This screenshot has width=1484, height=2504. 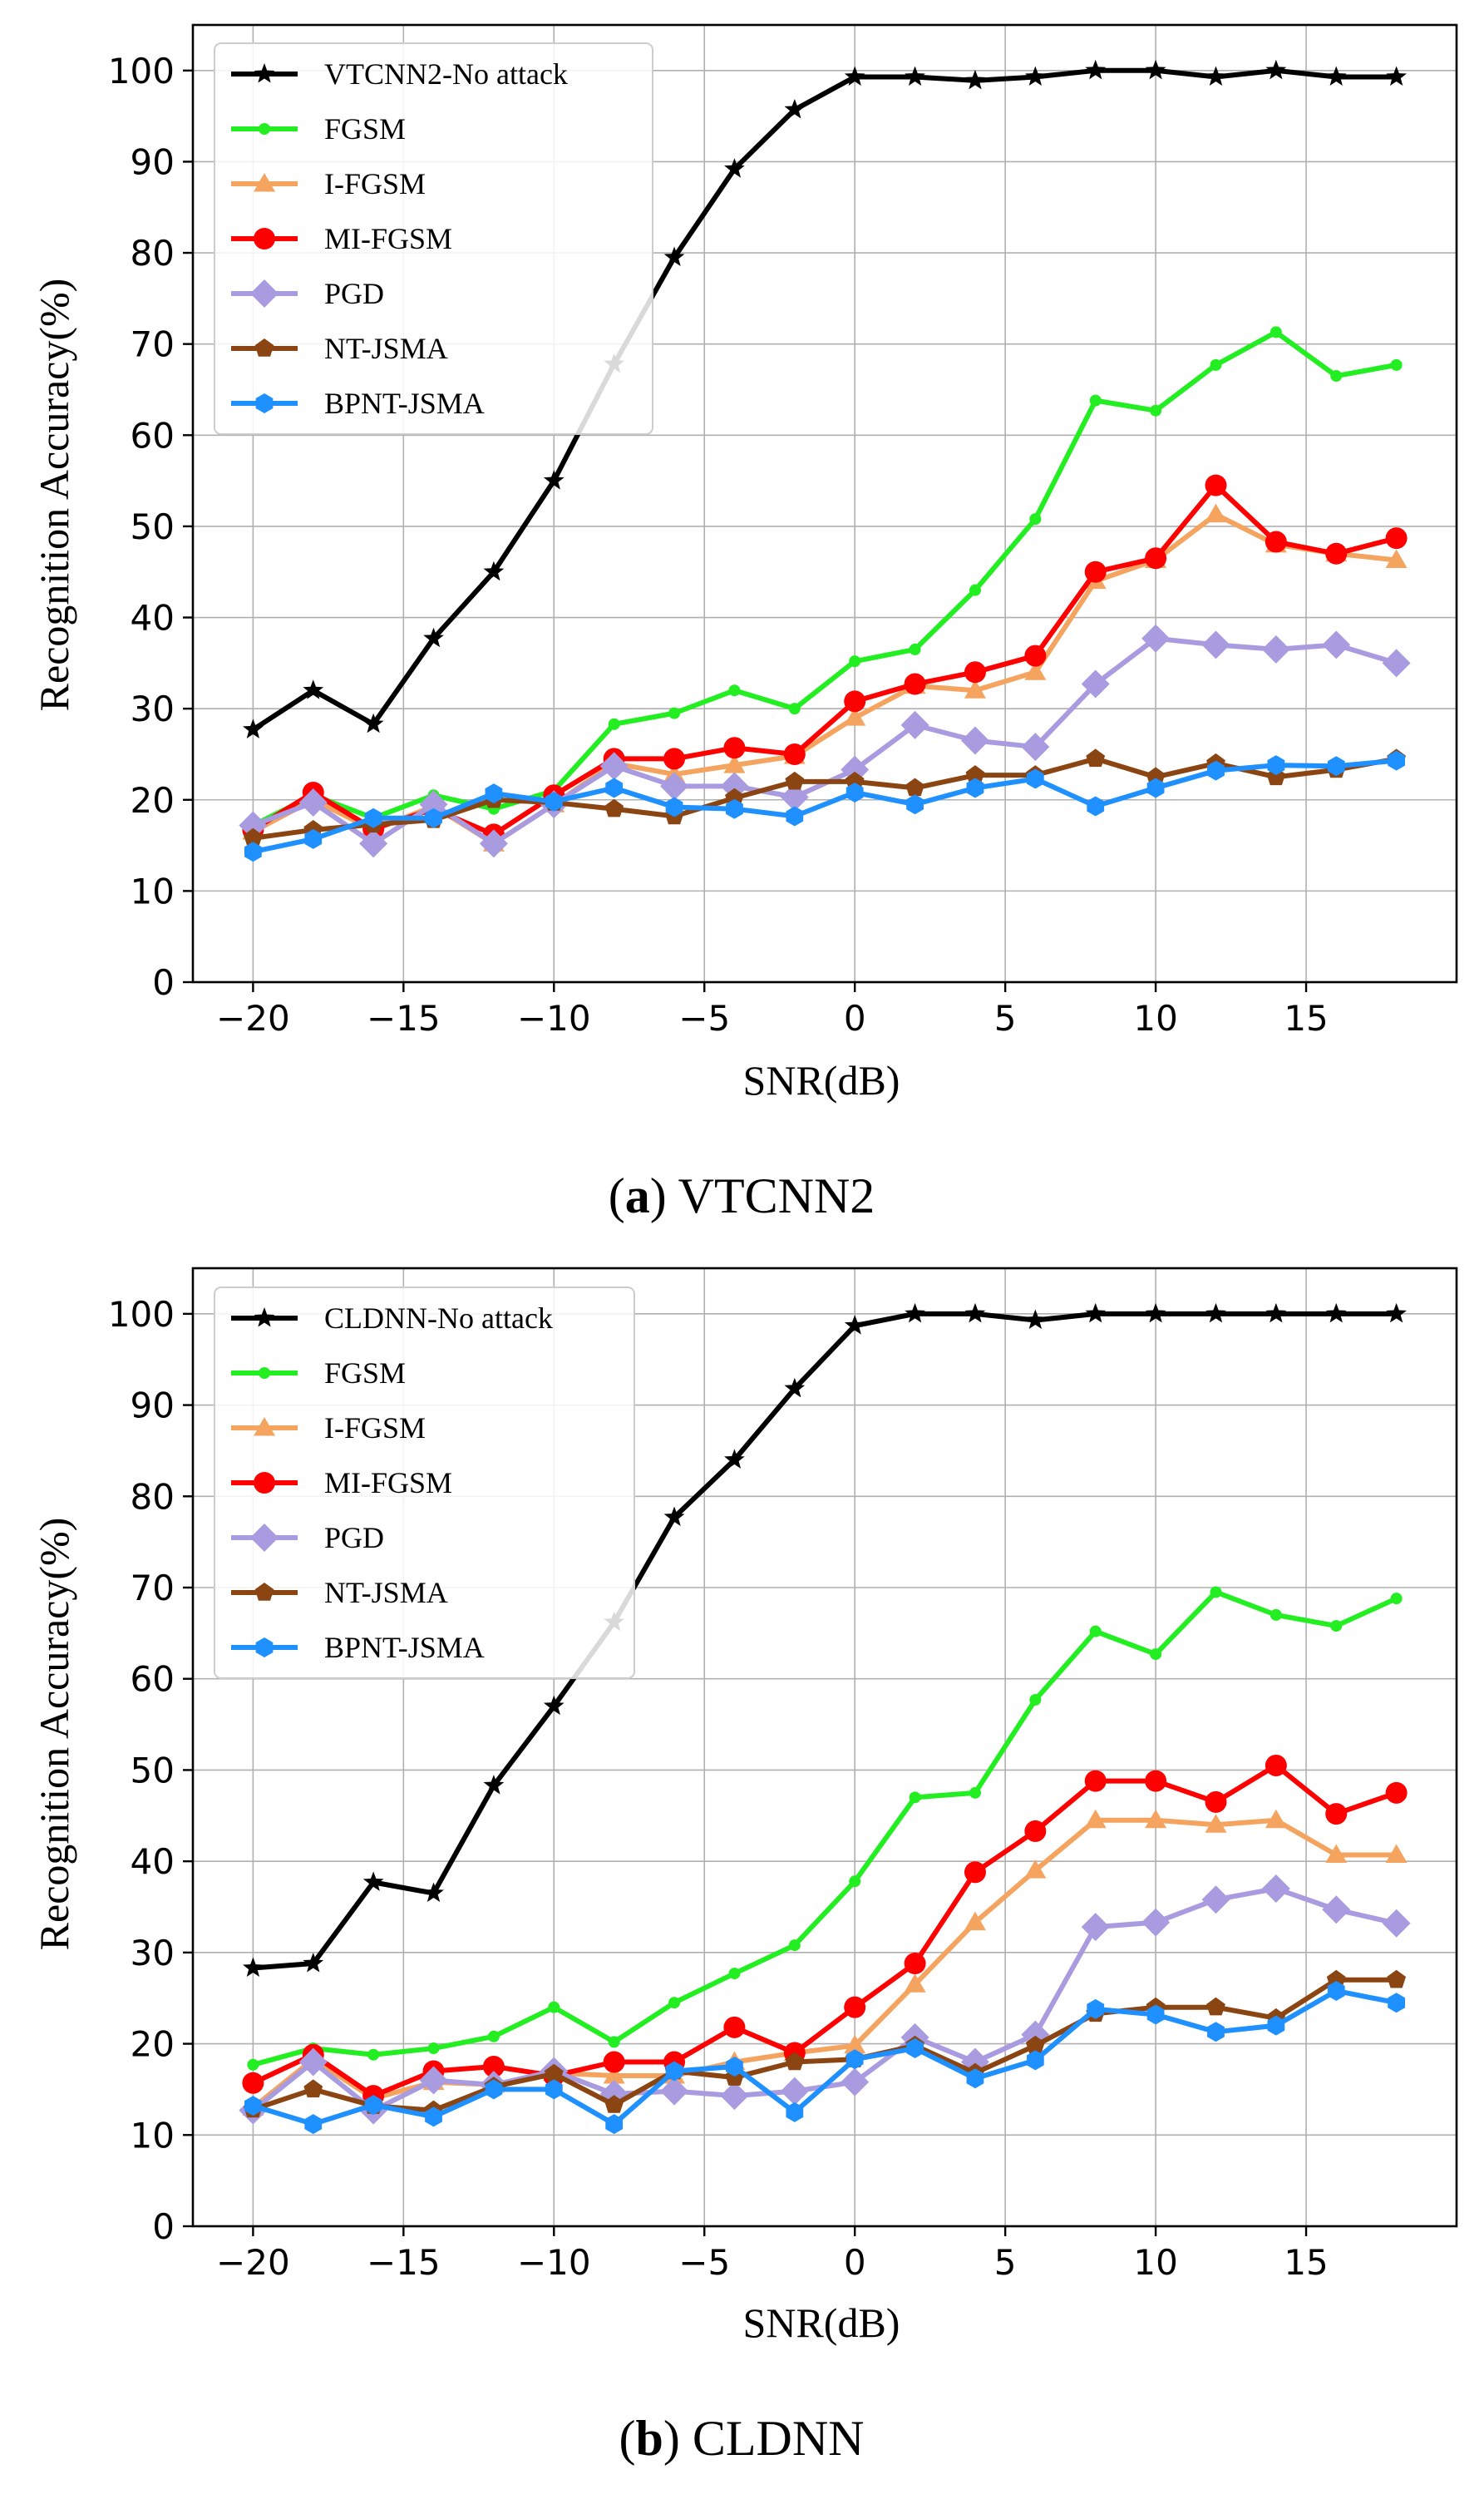 What do you see at coordinates (358, 403) in the screenshot?
I see `legend-entry: BPNT-JSMA` at bounding box center [358, 403].